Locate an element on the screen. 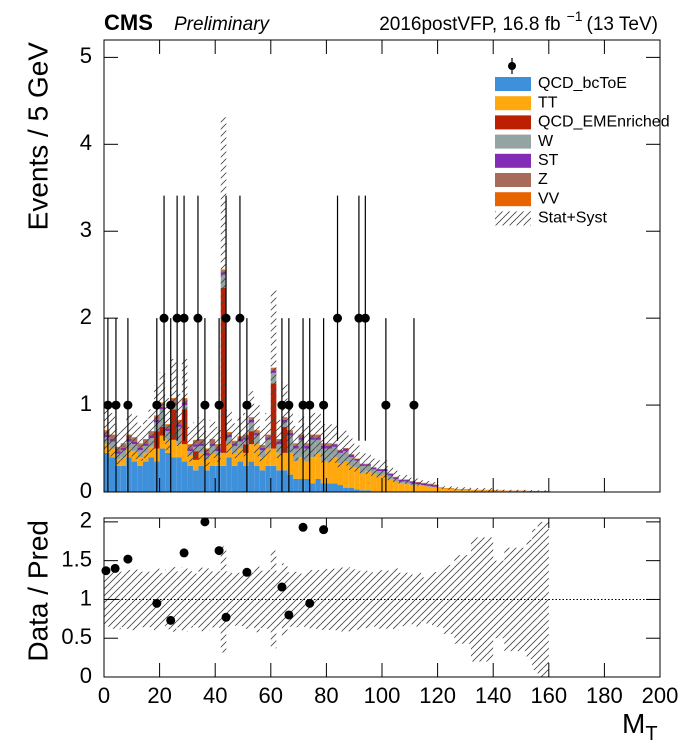 The width and height of the screenshot is (696, 750). x-tick-label: 80 is located at coordinates (326, 695).